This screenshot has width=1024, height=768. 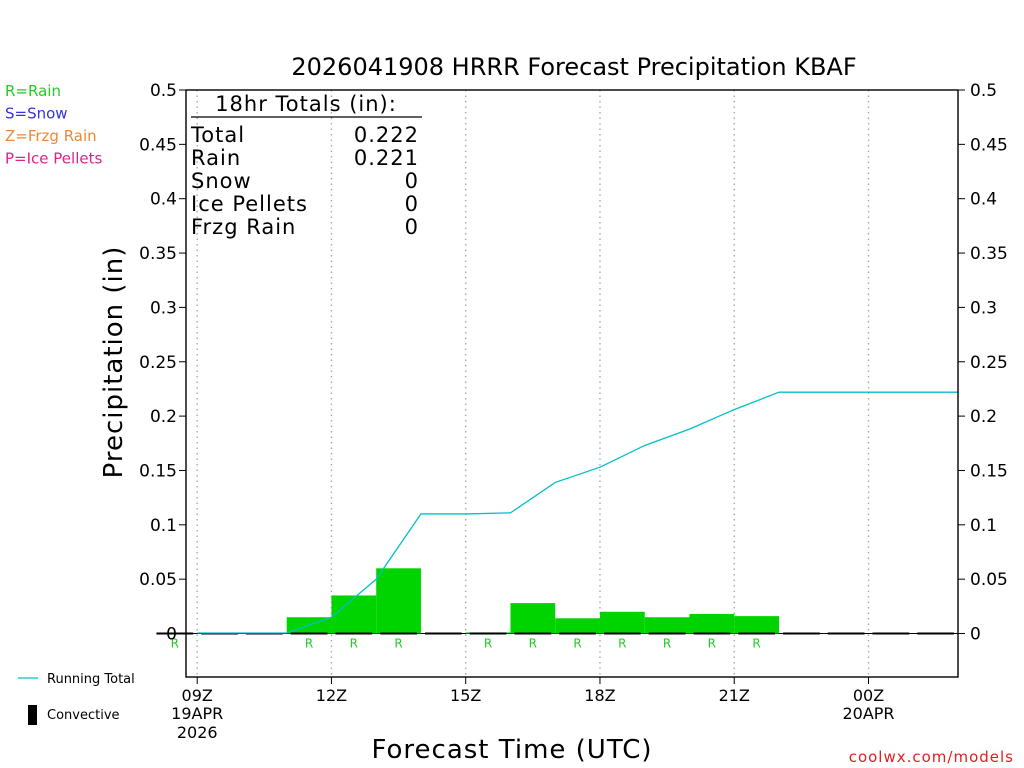 I want to click on y-tick-label-right: 0.3, so click(x=983, y=308).